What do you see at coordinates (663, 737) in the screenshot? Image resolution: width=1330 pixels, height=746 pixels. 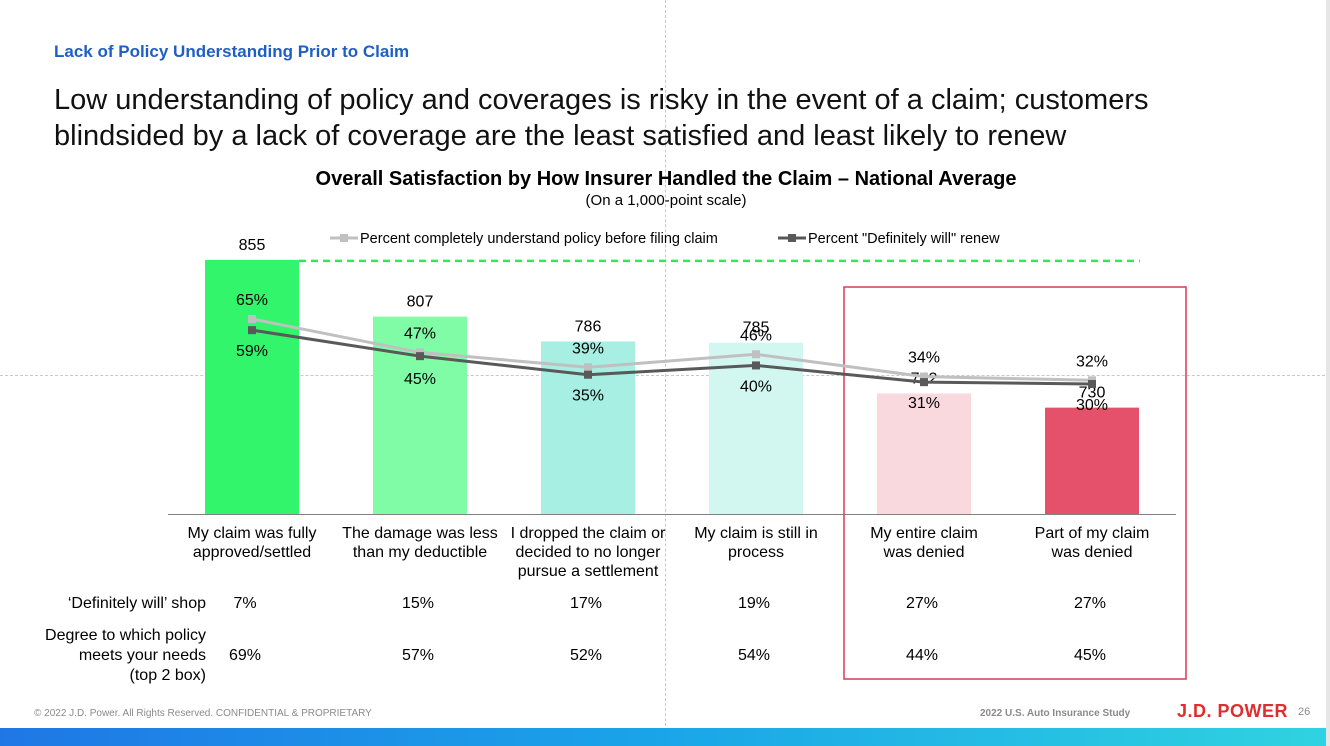 I see `footer-gradient-bar` at bounding box center [663, 737].